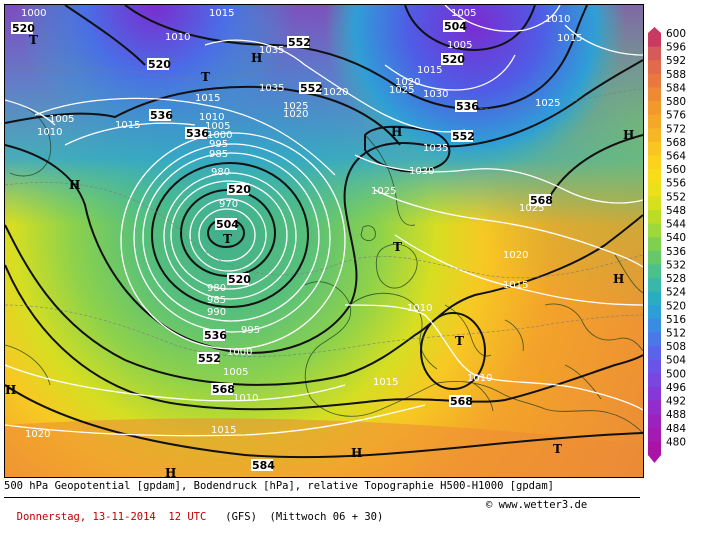 This screenshot has width=703, height=535. What do you see at coordinates (216, 312) in the screenshot?
I see `pressure-label: 990` at bounding box center [216, 312].